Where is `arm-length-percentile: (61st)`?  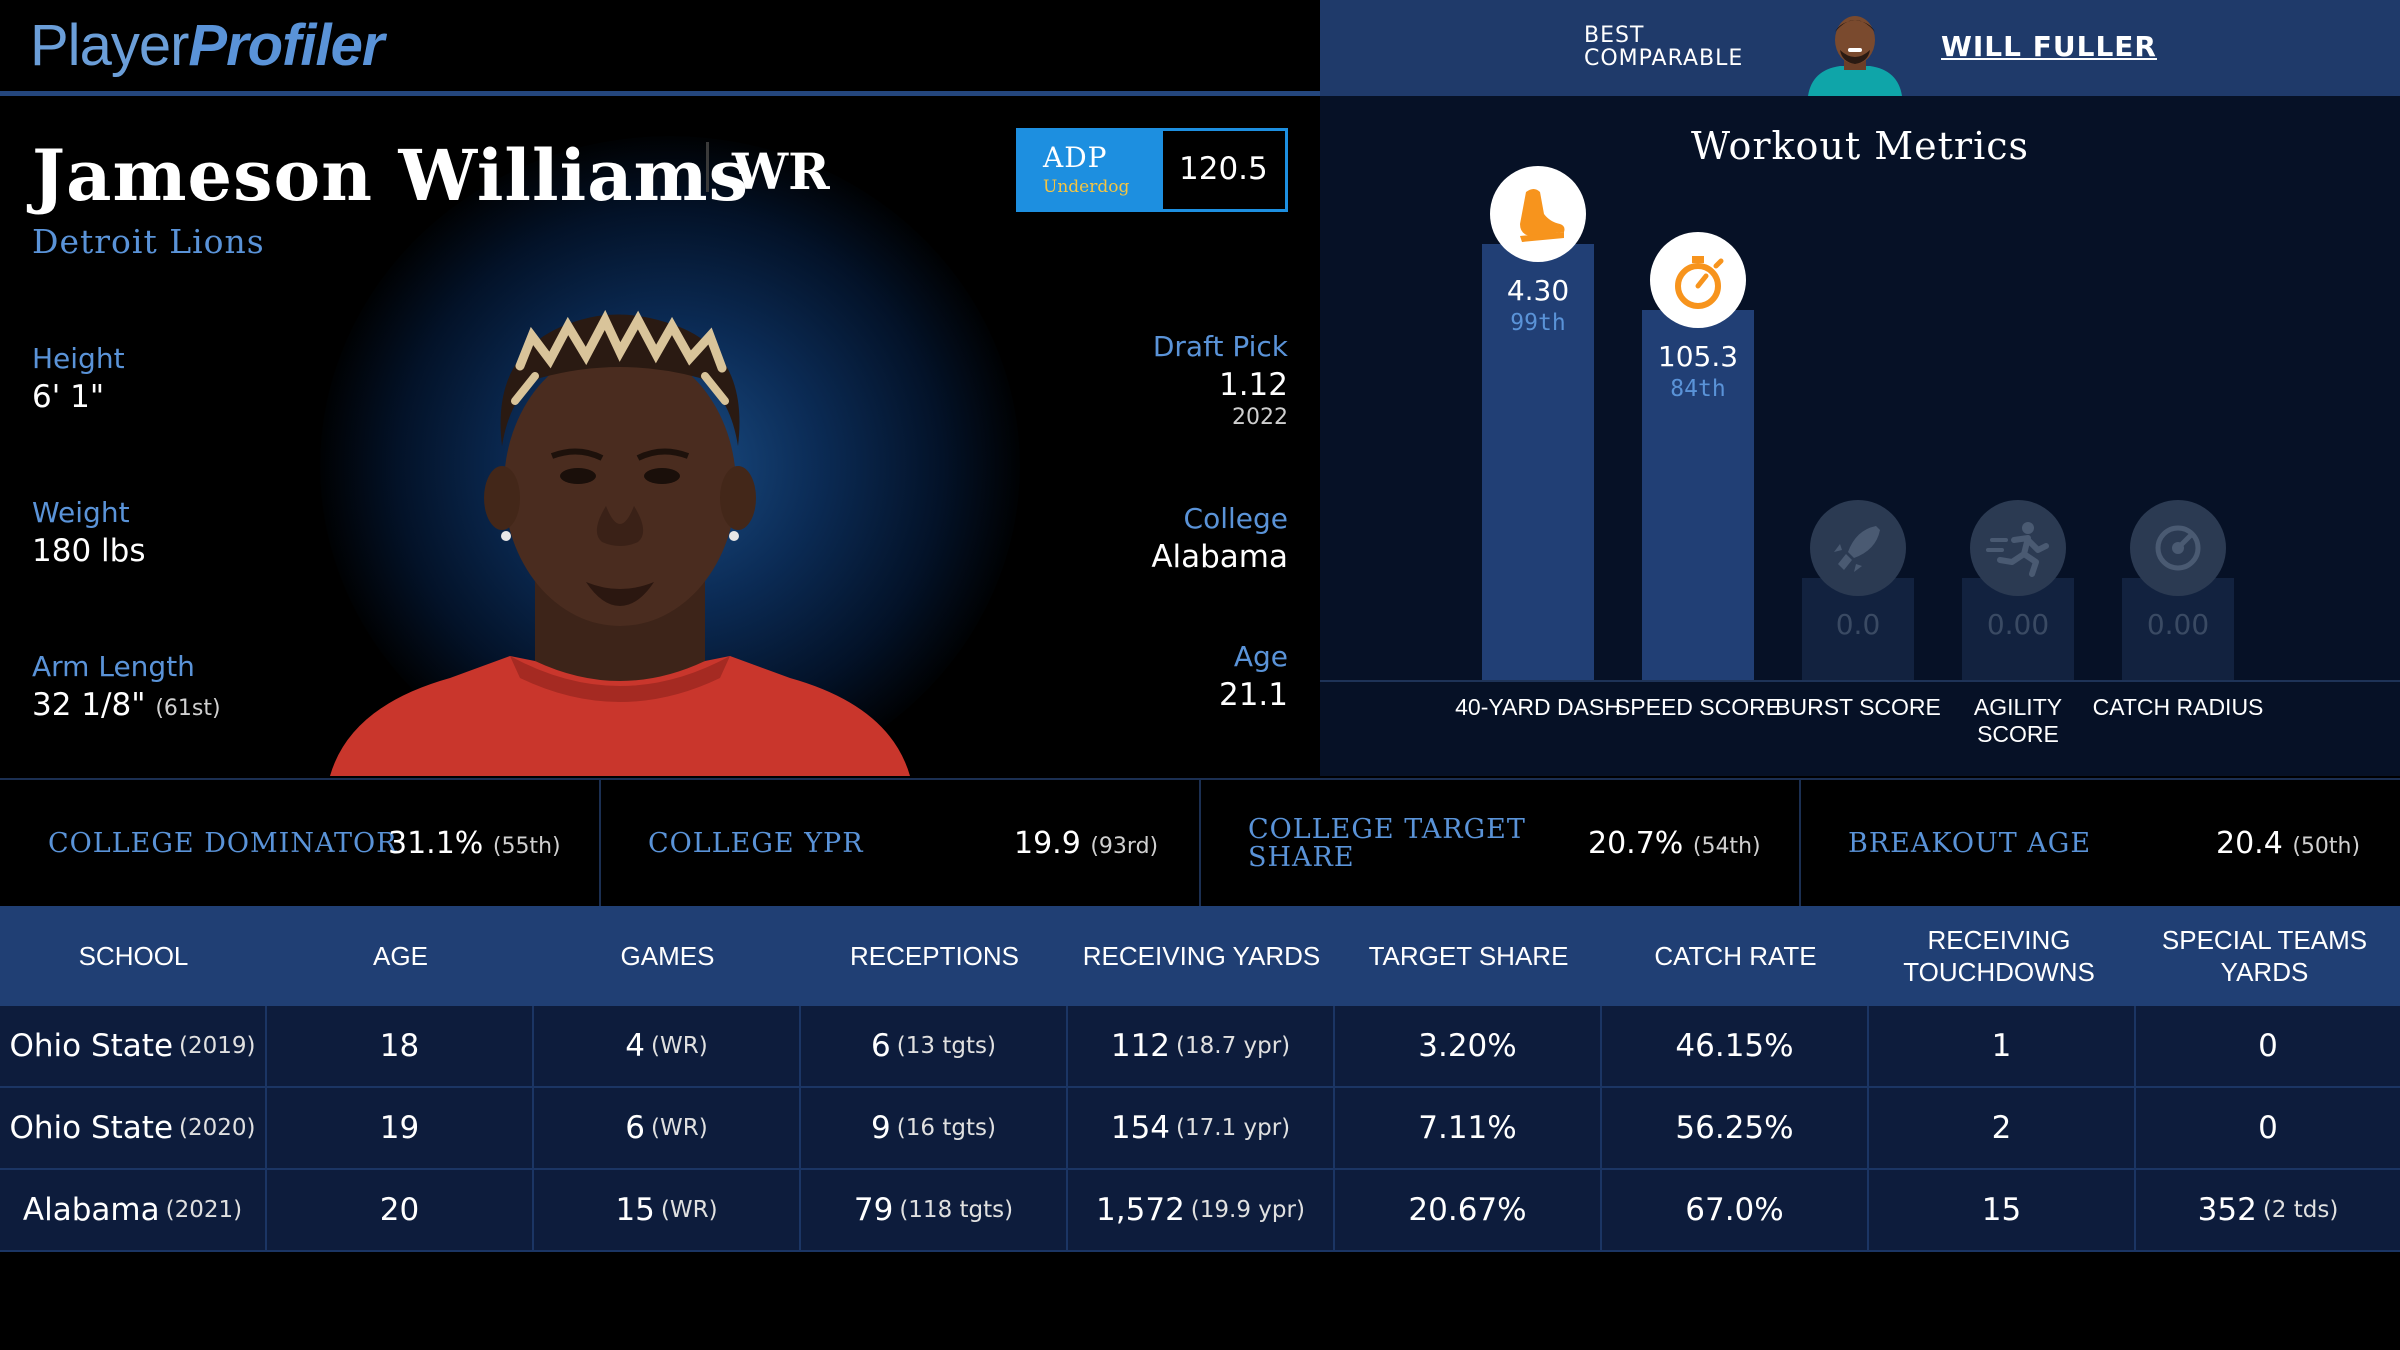 arm-length-percentile: (61st) is located at coordinates (188, 708).